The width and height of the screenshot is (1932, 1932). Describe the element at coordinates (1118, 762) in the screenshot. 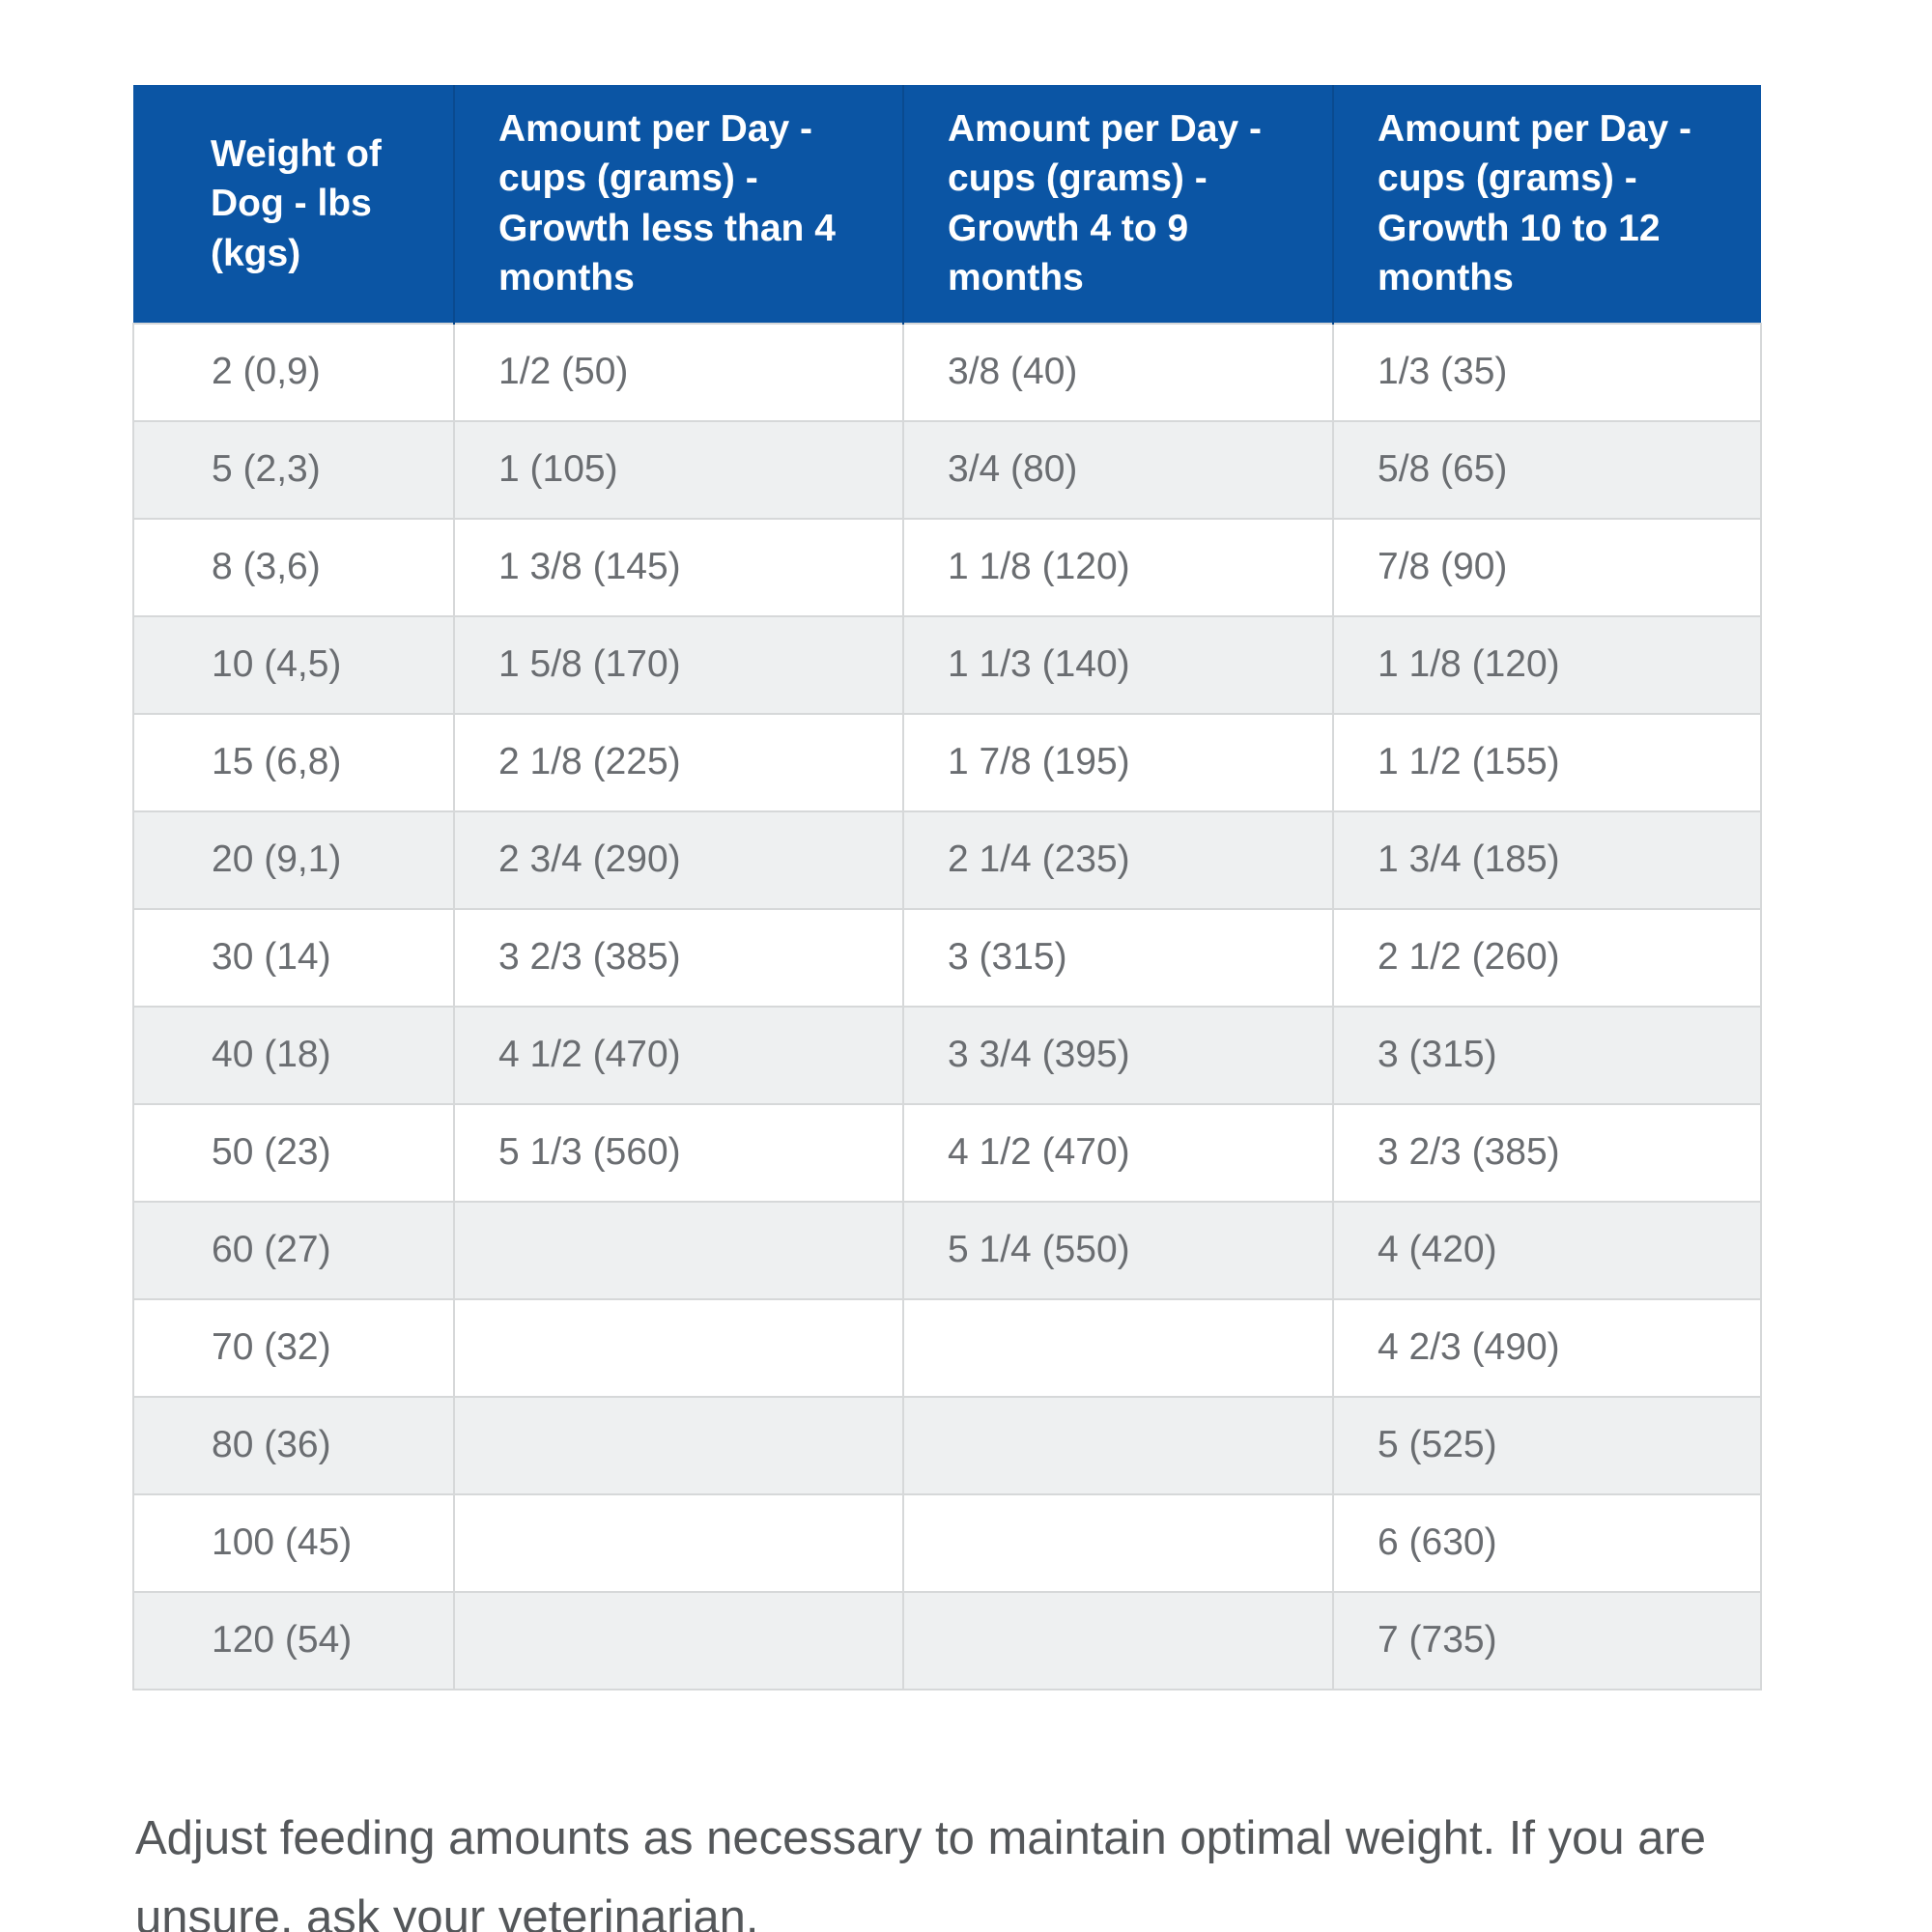

I see `cell-amount: 1 7/8 (195)` at that location.